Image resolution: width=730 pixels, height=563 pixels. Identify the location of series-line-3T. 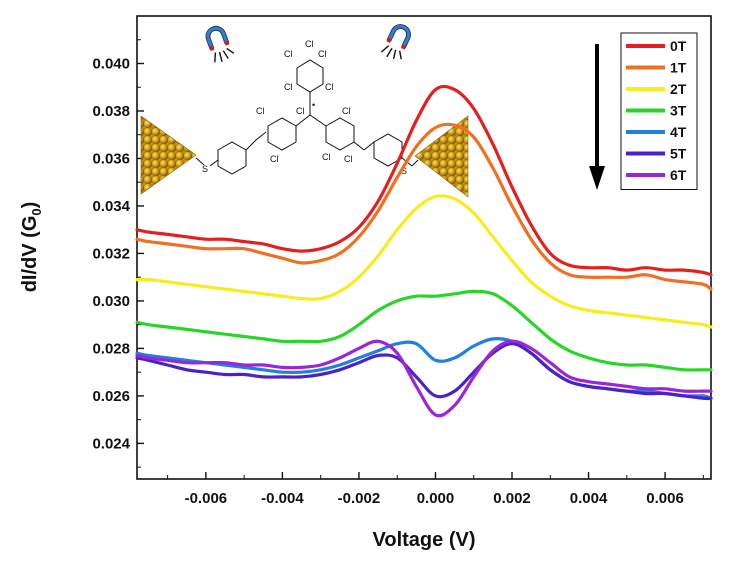
(424, 330).